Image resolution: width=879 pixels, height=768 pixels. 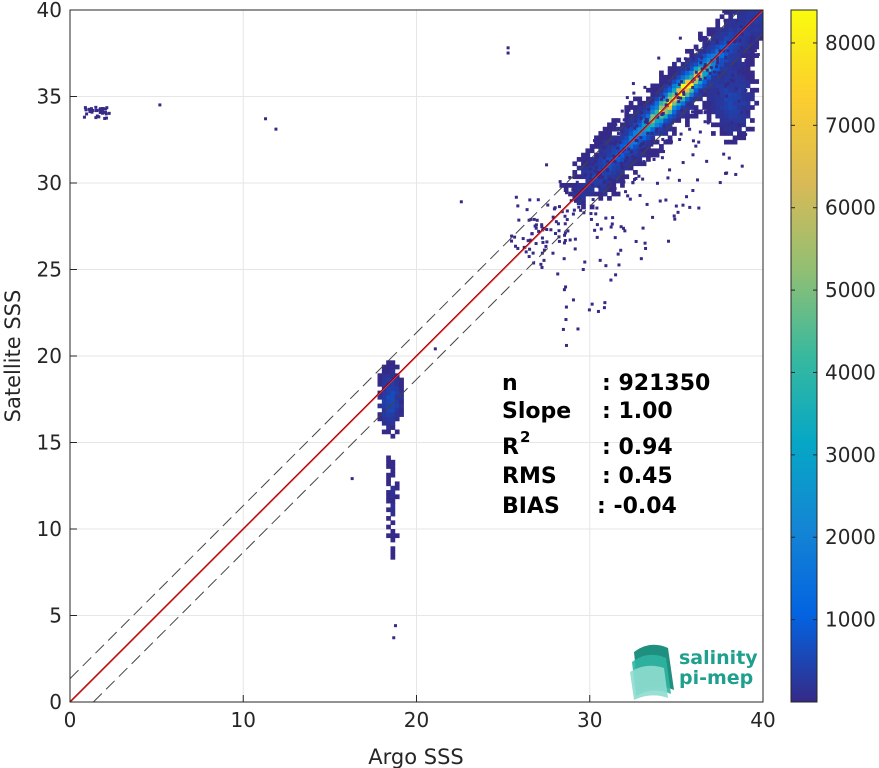 I want to click on y-tick-label: 10, so click(x=49, y=529).